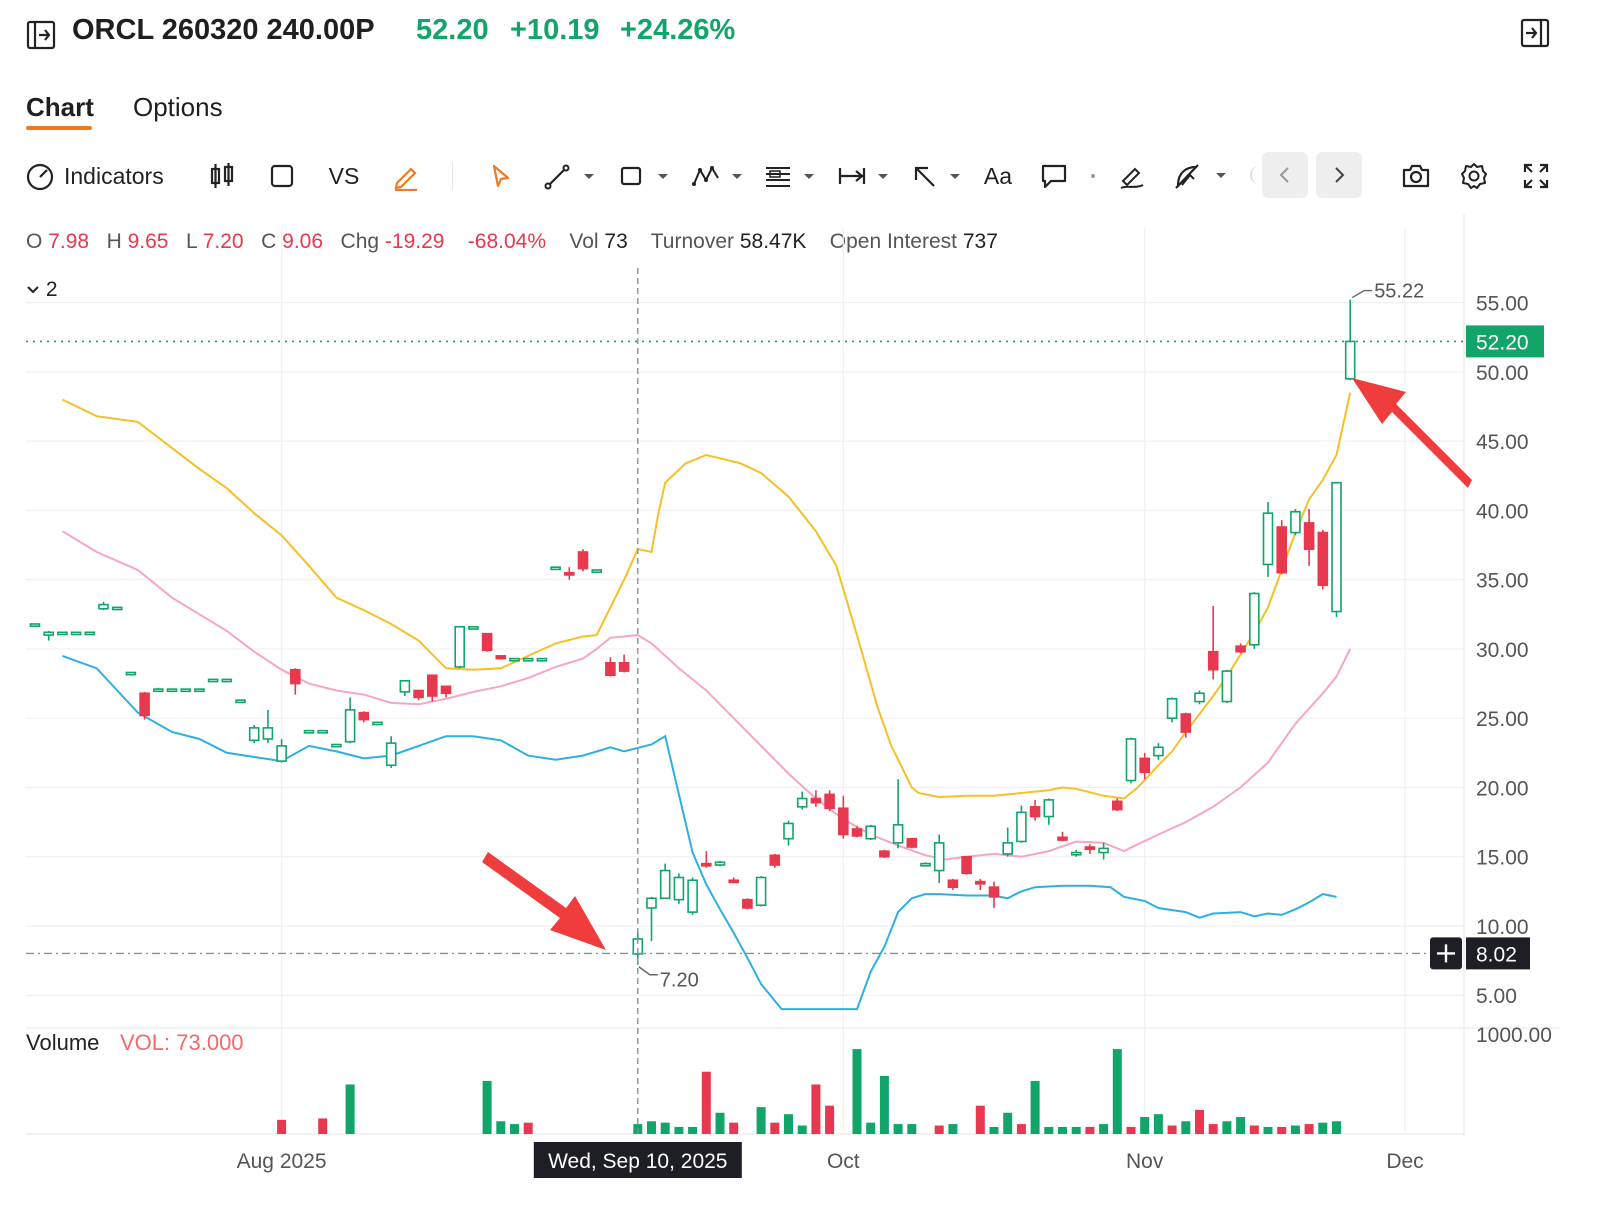 This screenshot has height=1212, width=1600. I want to click on crosshair-date-label: Wed, Sep 10, 2025, so click(637, 1161).